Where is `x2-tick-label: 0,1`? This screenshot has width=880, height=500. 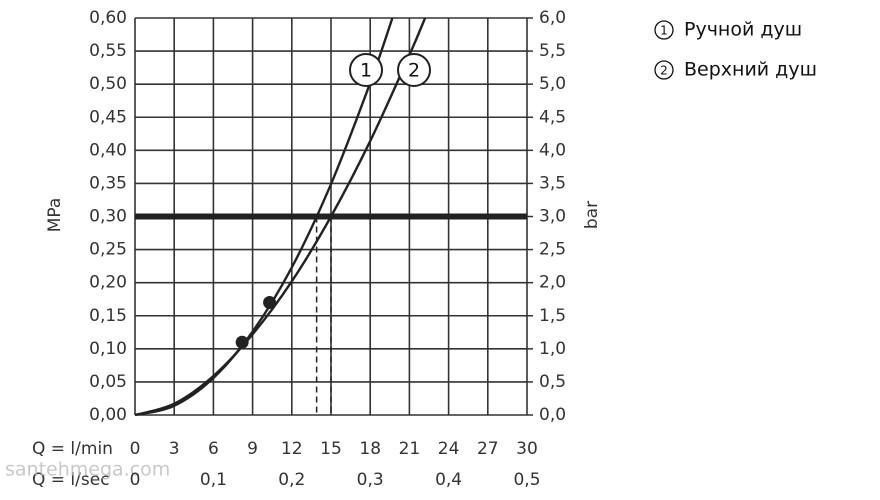
x2-tick-label: 0,1 is located at coordinates (213, 480).